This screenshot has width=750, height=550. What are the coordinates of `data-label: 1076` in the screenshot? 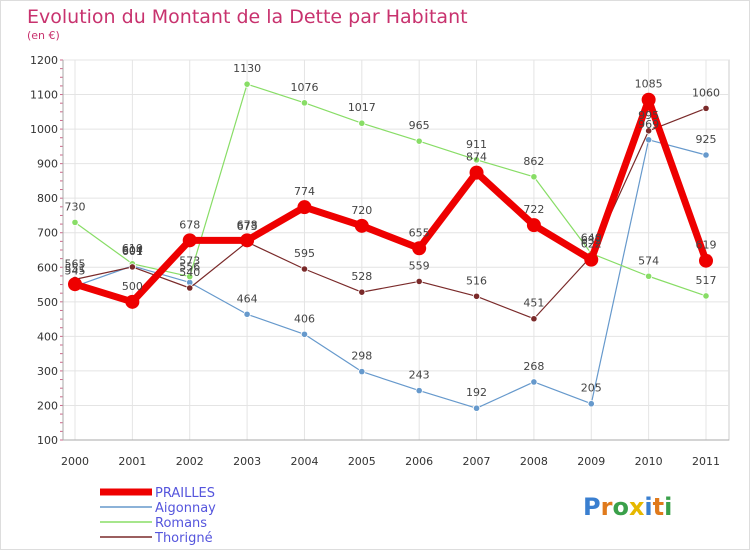 It's located at (304, 87).